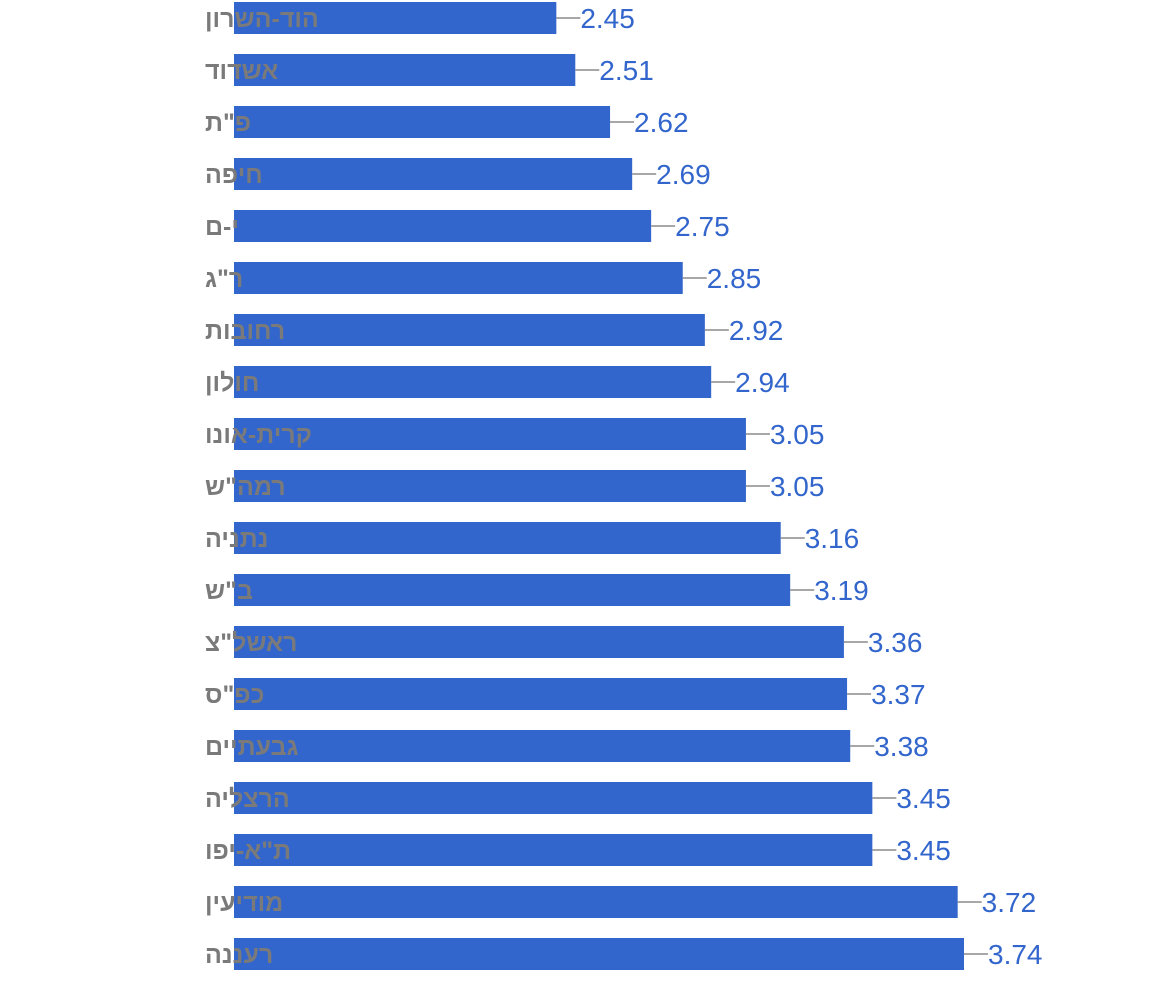 Image resolution: width=1168 pixels, height=982 pixels. What do you see at coordinates (248, 851) in the screenshot?
I see `category-label: ת"א-יפו` at bounding box center [248, 851].